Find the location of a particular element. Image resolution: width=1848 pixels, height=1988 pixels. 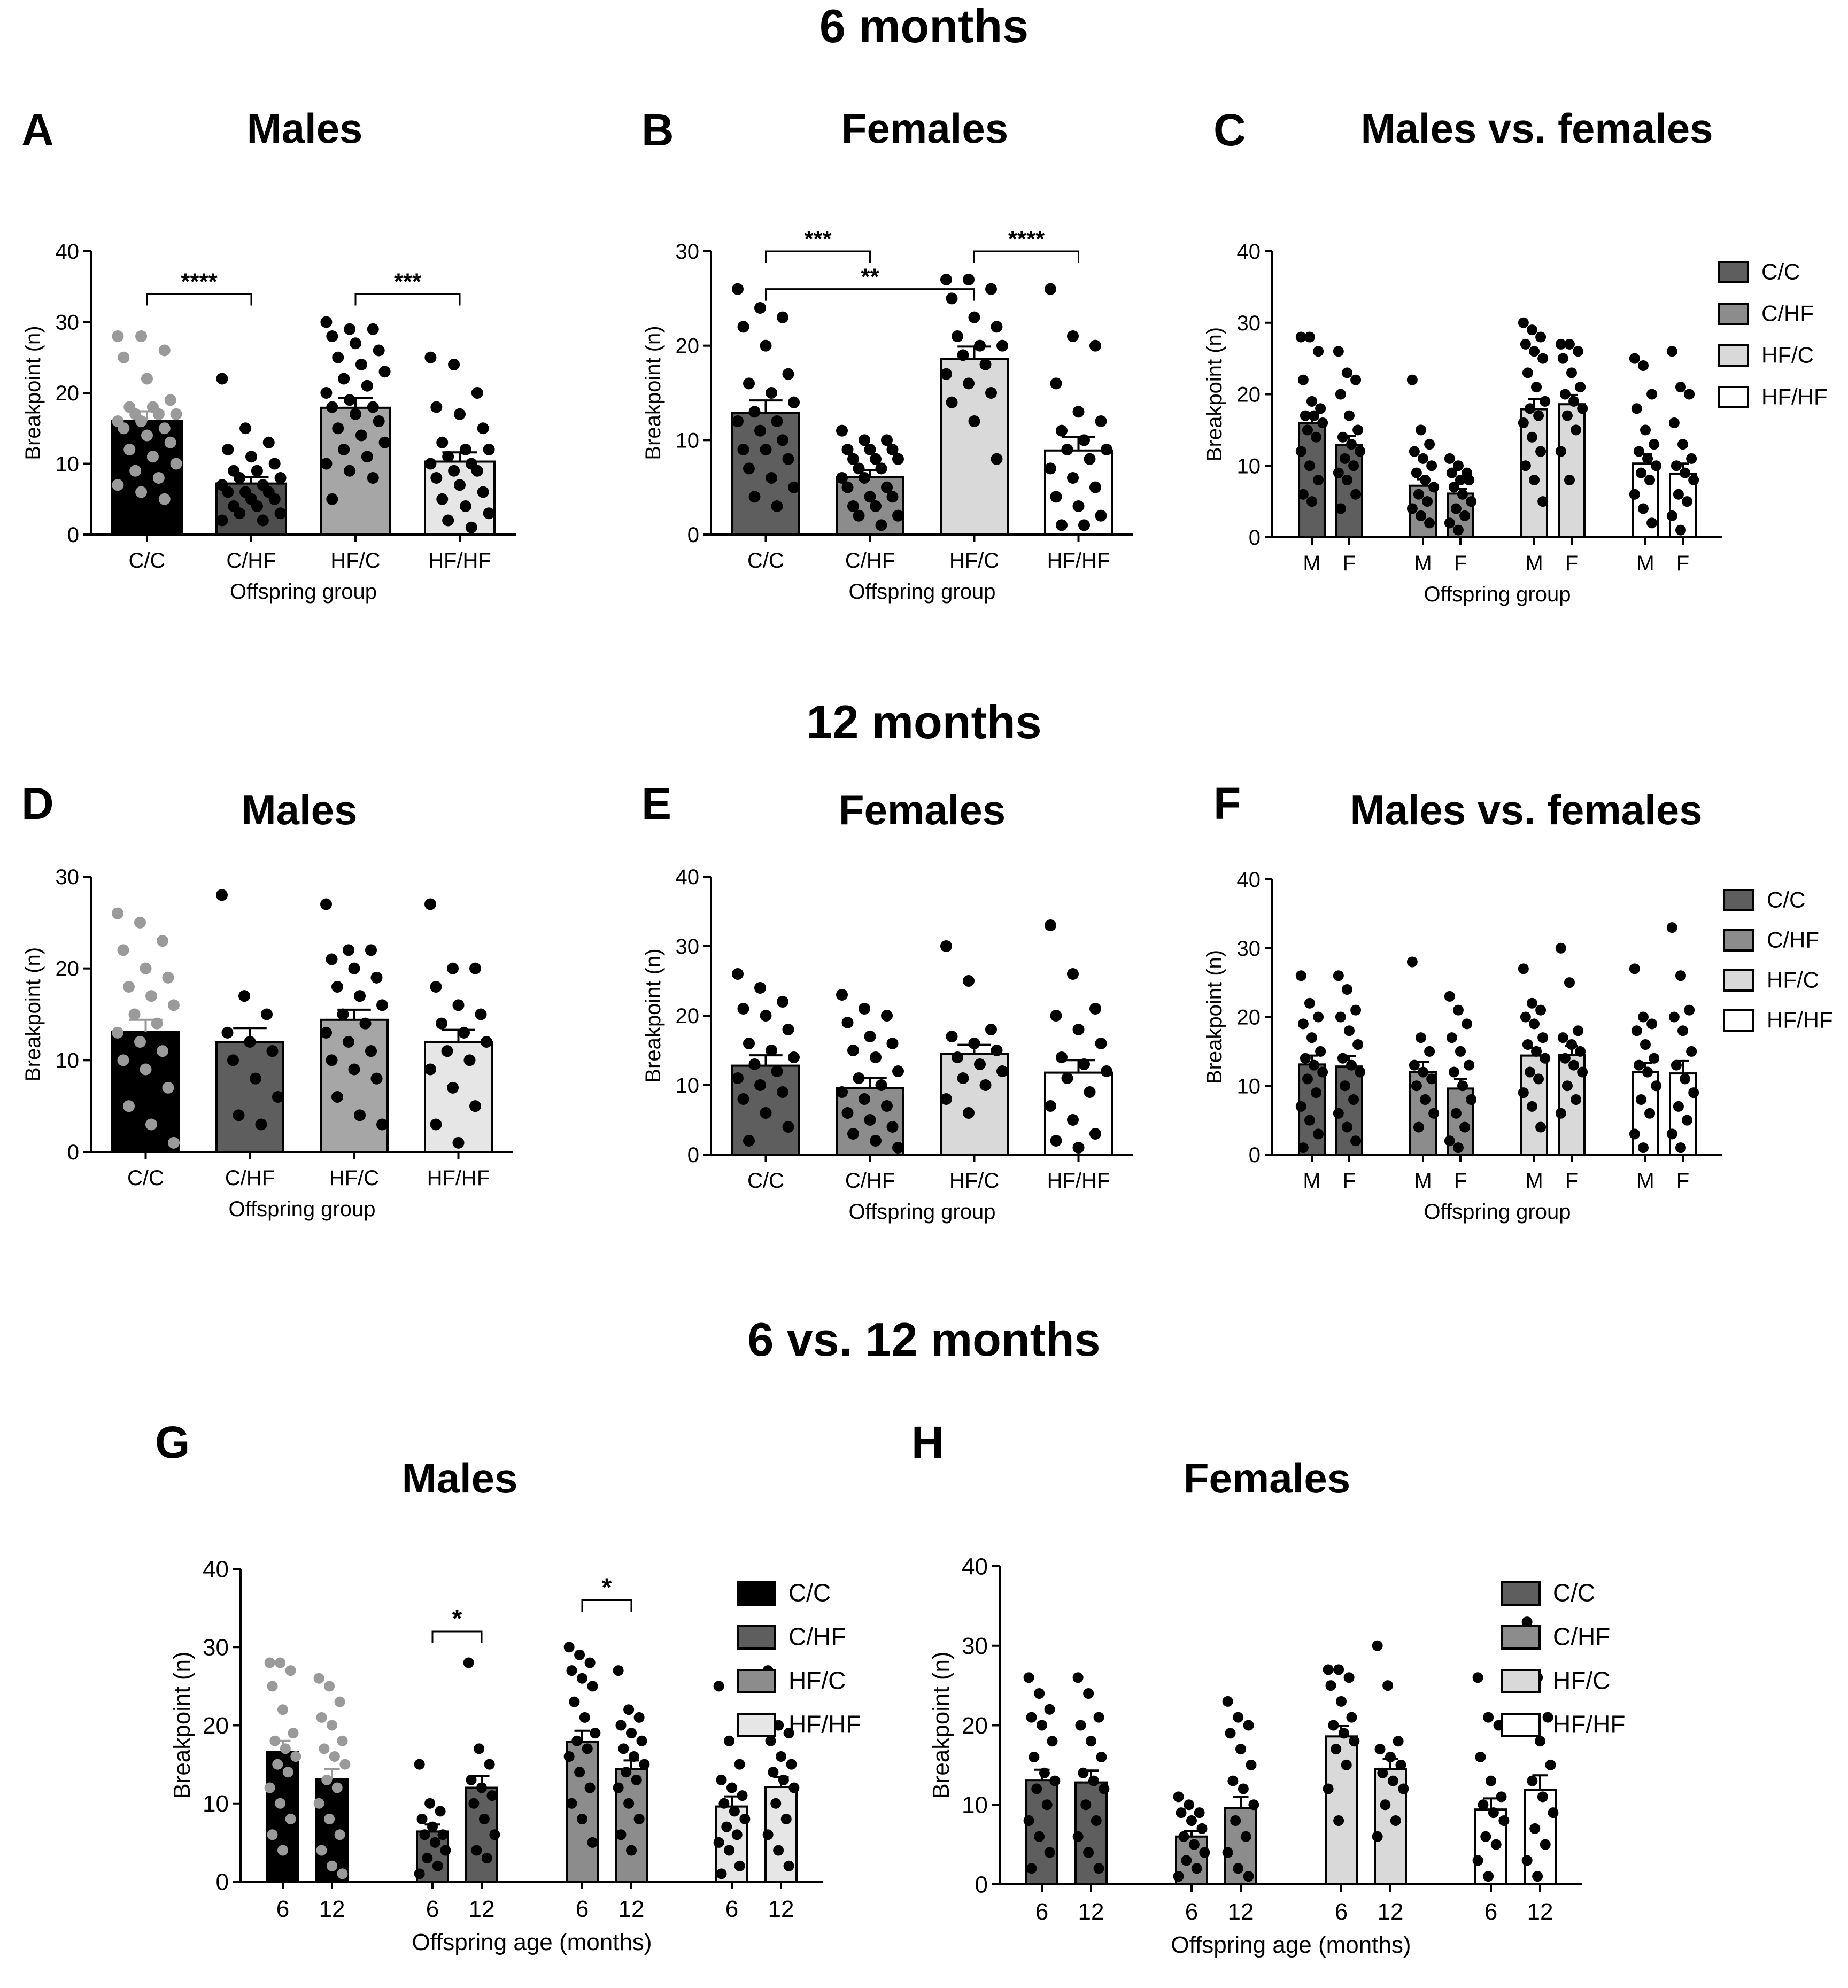

y-tick-label: 0 is located at coordinates (1255, 538).